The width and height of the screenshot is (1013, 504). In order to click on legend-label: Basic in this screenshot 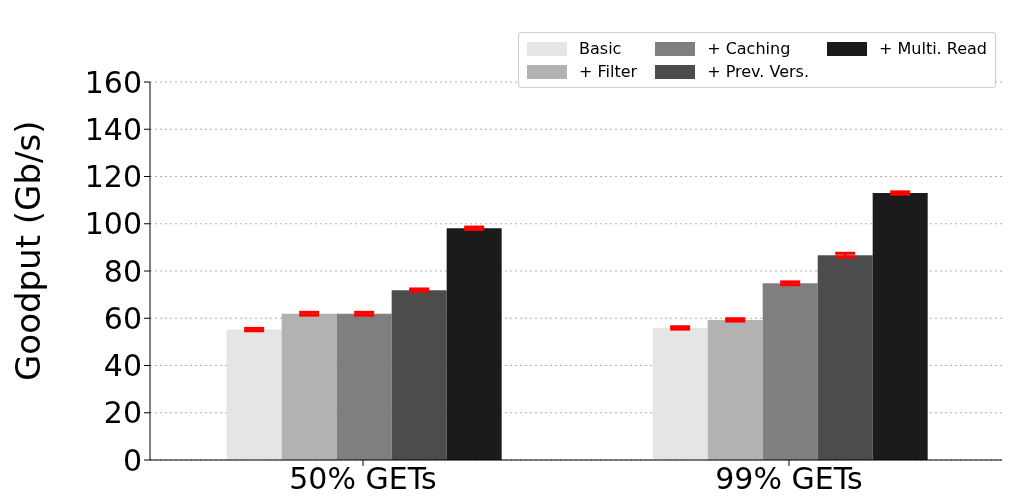, I will do `click(600, 48)`.